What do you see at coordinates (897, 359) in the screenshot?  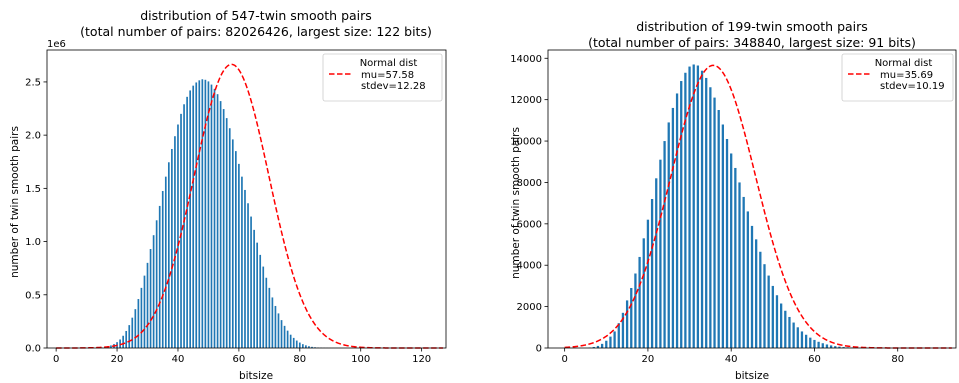 I see `x-tick-label: 80` at bounding box center [897, 359].